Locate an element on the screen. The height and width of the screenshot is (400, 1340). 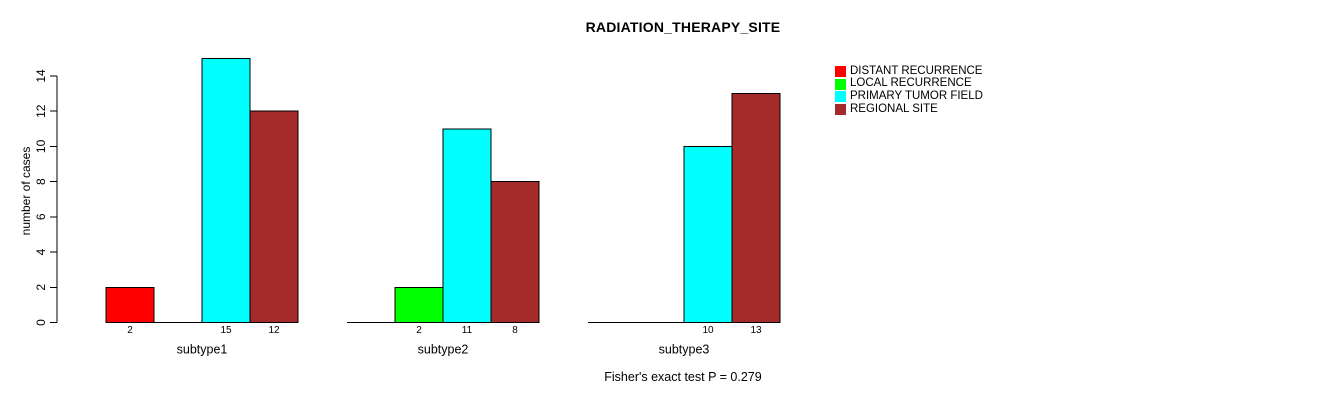
y-tick-label: 0 is located at coordinates (41, 322).